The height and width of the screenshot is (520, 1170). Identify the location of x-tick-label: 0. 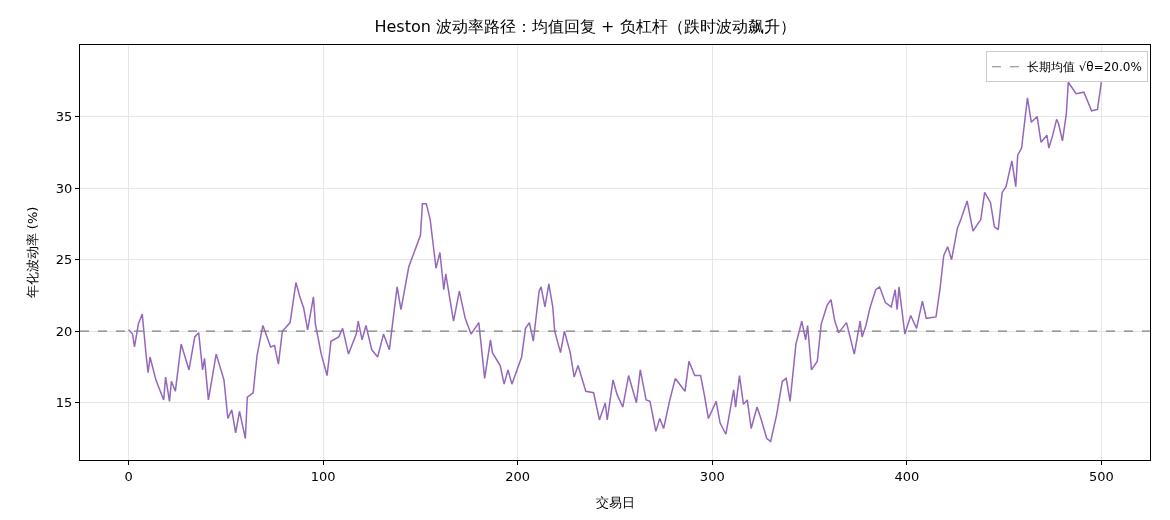
(128, 476).